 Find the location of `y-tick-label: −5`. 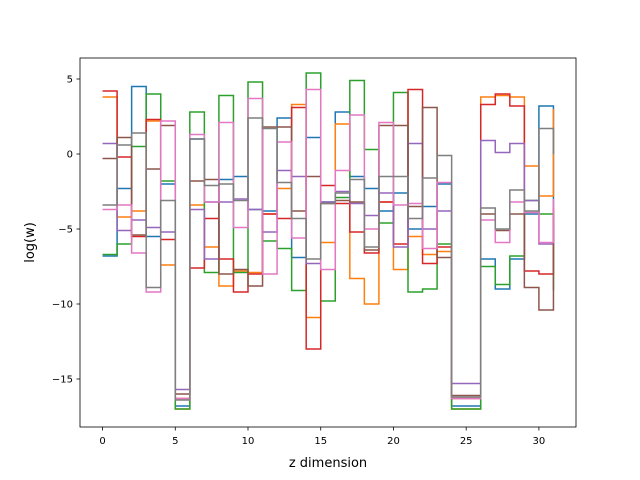

y-tick-label: −5 is located at coordinates (65, 230).